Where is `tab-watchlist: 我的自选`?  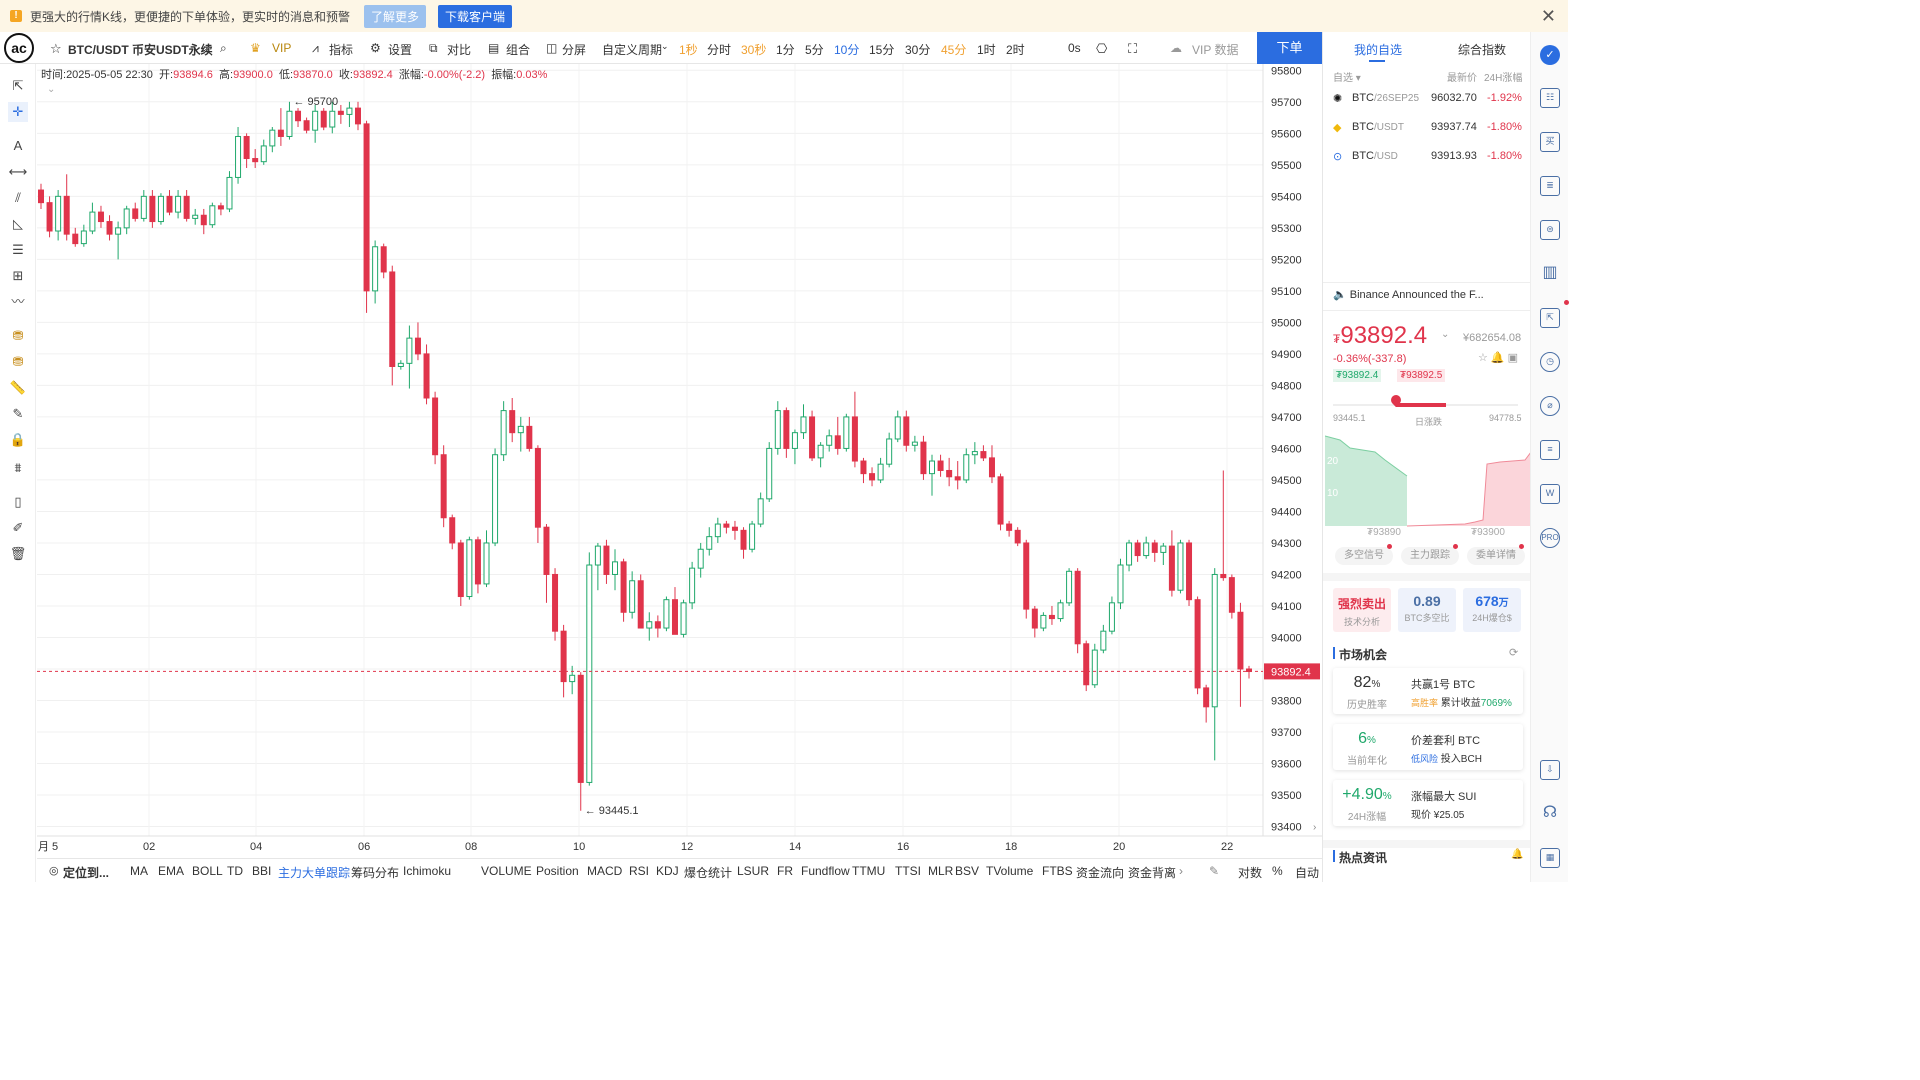 tab-watchlist: 我的自选 is located at coordinates (1378, 50).